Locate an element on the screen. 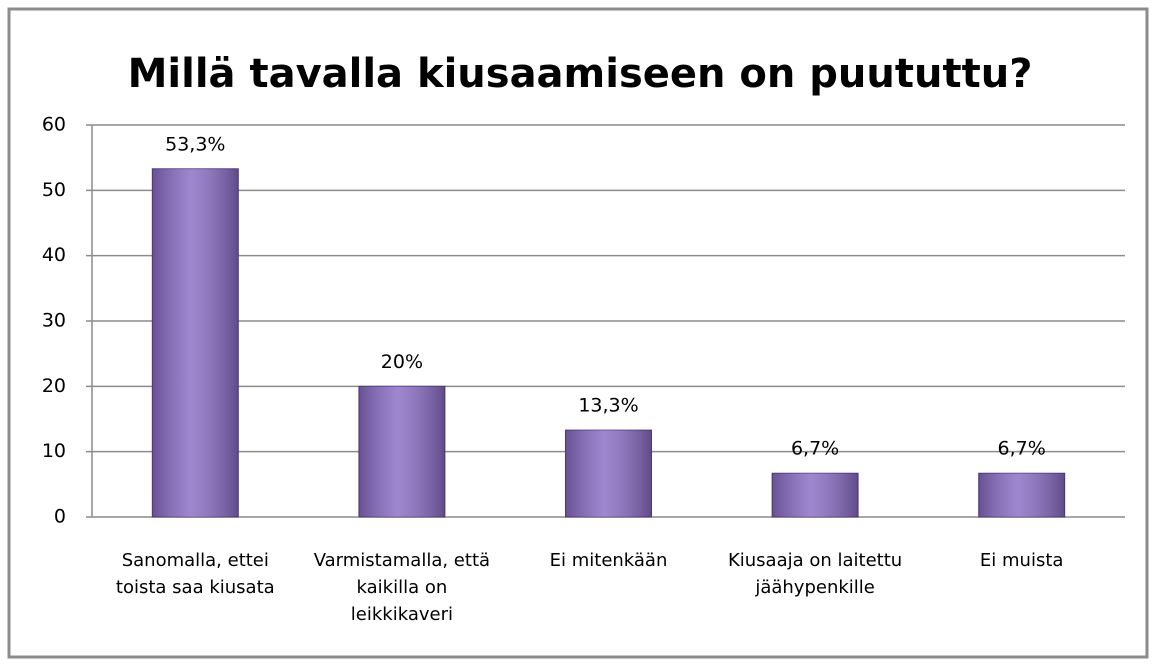 The width and height of the screenshot is (1156, 666). x-tick-label: Ei mitenkään is located at coordinates (608, 560).